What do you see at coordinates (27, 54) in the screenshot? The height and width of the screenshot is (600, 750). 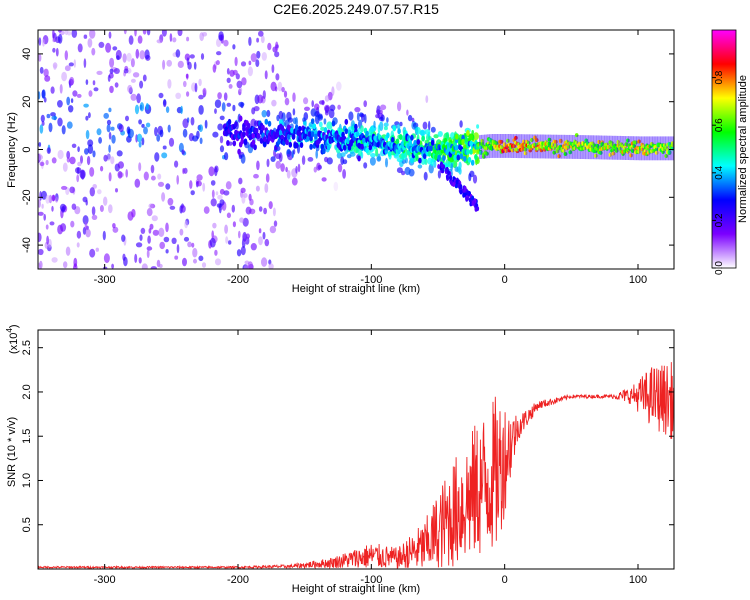 I see `spectrogram-ytick-label: 40` at bounding box center [27, 54].